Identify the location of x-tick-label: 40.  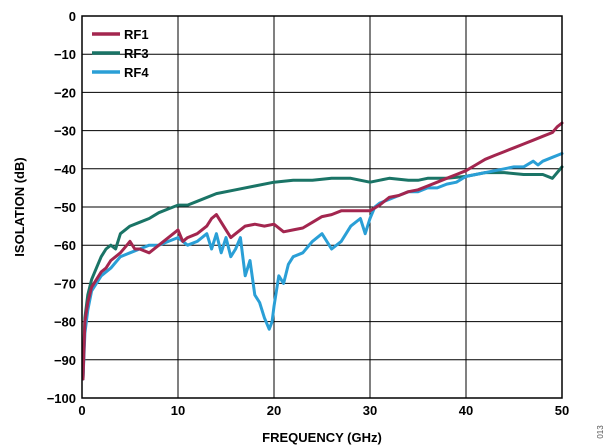
(466, 410).